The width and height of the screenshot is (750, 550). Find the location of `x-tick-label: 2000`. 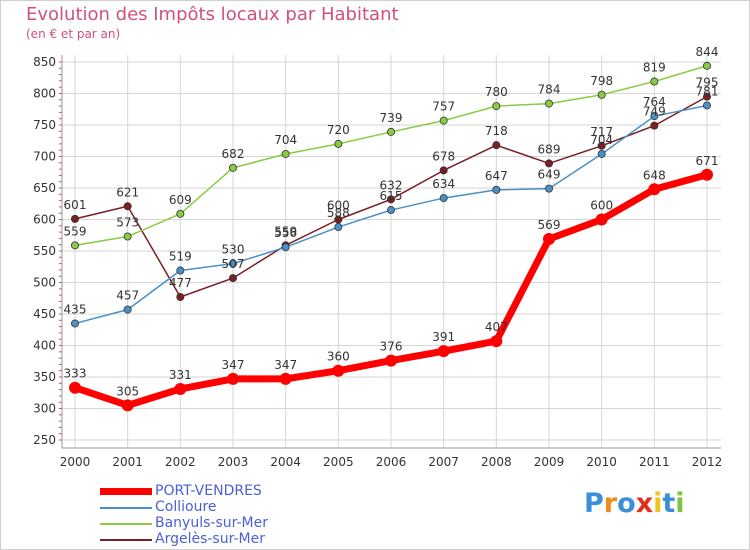

x-tick-label: 2000 is located at coordinates (75, 462).